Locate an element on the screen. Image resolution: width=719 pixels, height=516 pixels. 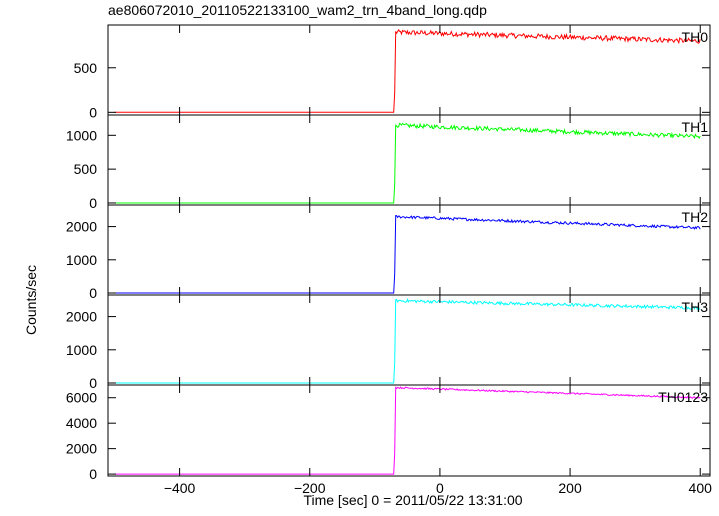
panel-label-th3: TH3 is located at coordinates (695, 307).